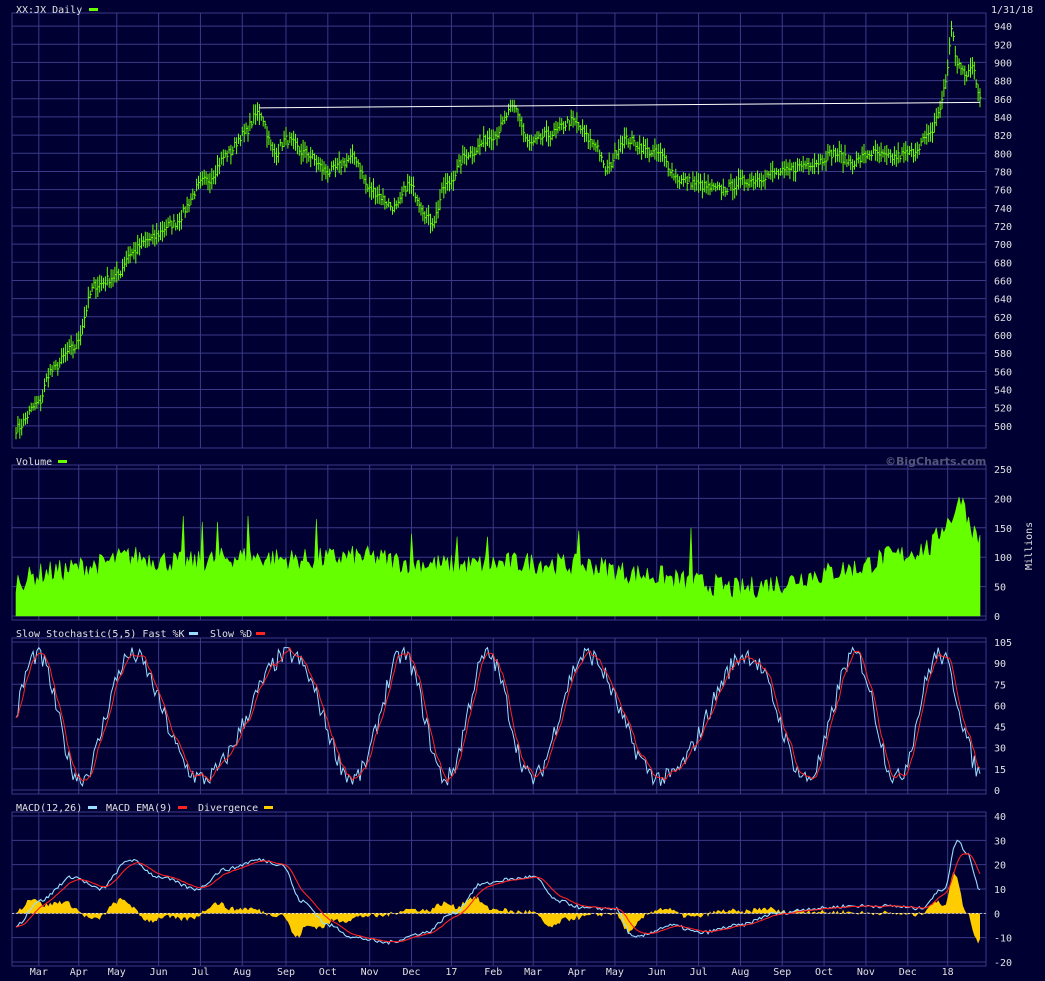 This screenshot has height=981, width=1045. Describe the element at coordinates (1003, 191) in the screenshot. I see `price-ytick-13: 760` at that location.